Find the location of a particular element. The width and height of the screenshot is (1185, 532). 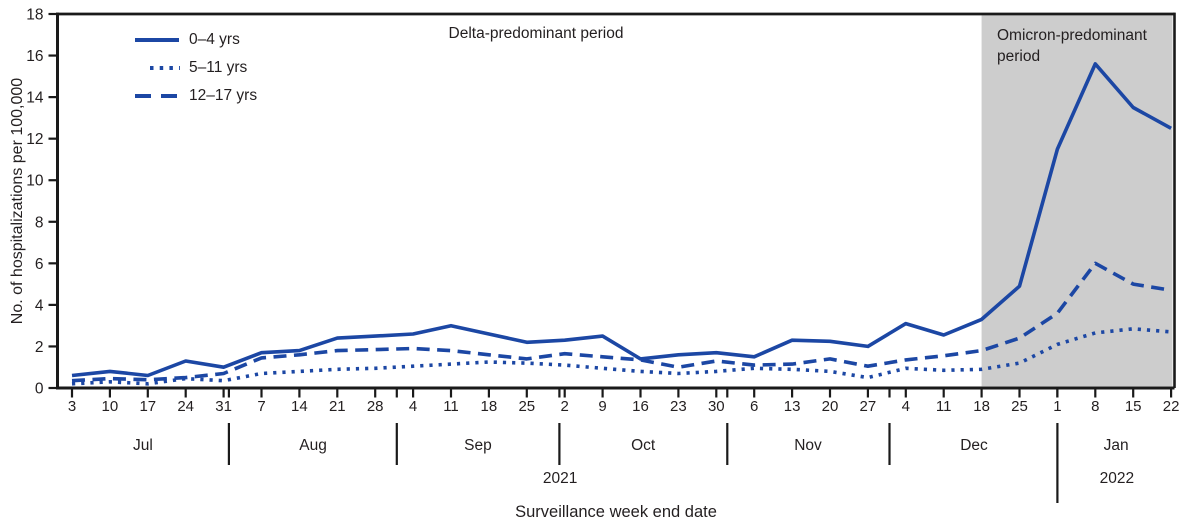

y-tick-label: 2 is located at coordinates (39, 347).